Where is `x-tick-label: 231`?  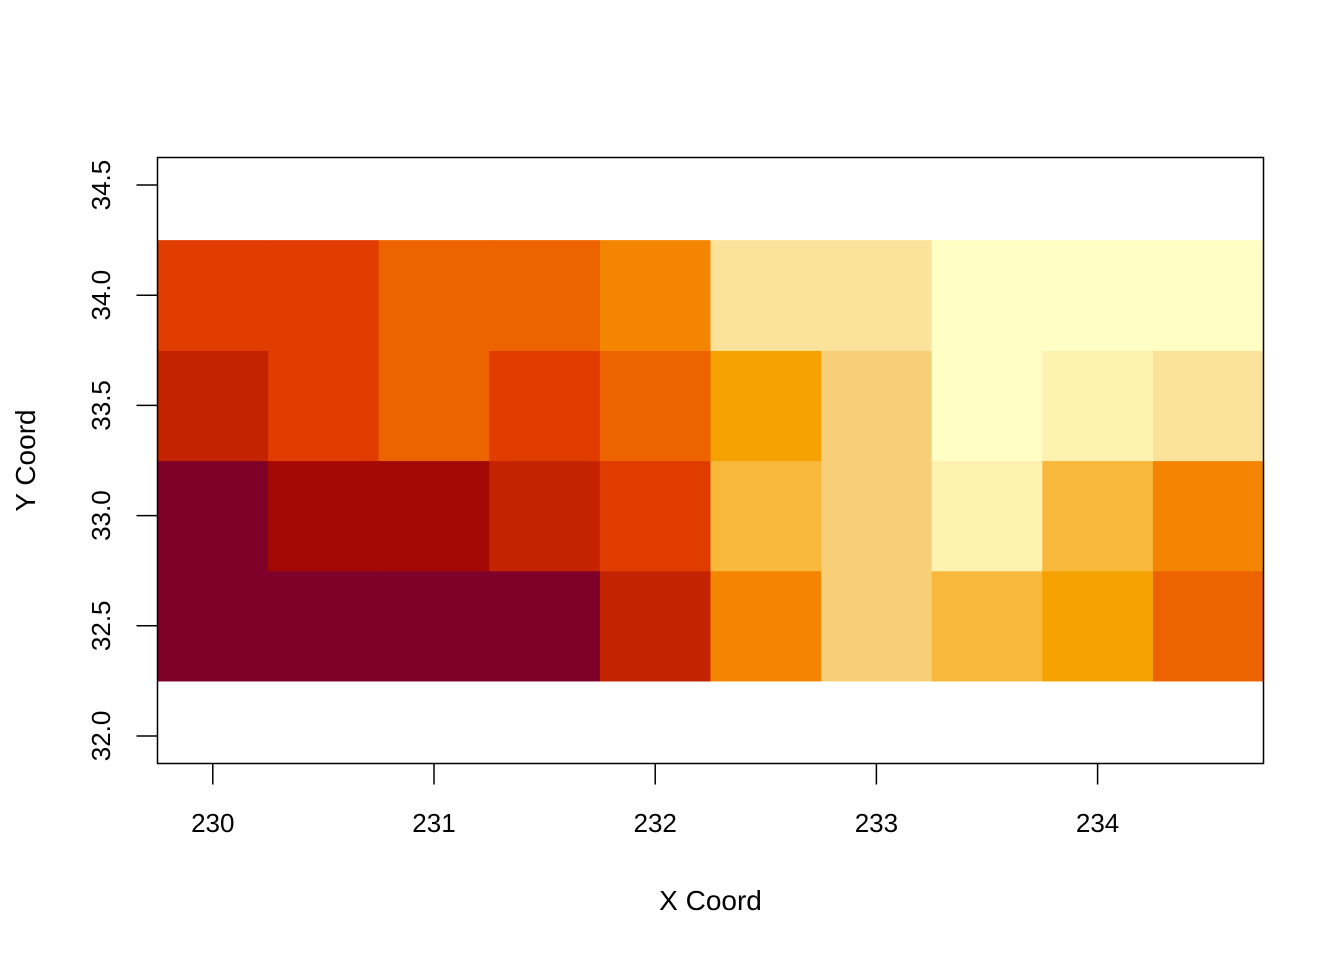 x-tick-label: 231 is located at coordinates (433, 823).